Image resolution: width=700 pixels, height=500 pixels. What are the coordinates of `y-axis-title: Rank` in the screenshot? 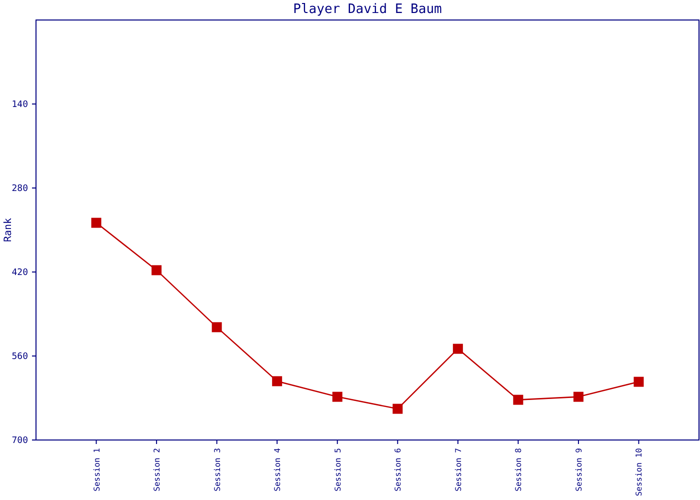 It's located at (8, 230).